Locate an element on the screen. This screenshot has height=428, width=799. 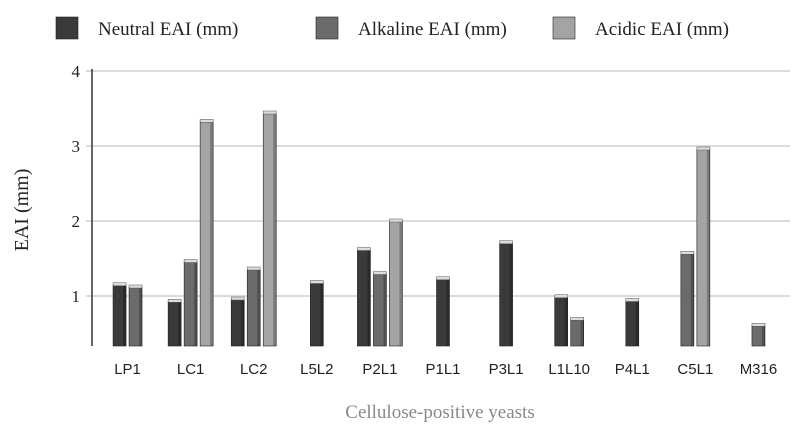
y-tick-label: 2 is located at coordinates (76, 221).